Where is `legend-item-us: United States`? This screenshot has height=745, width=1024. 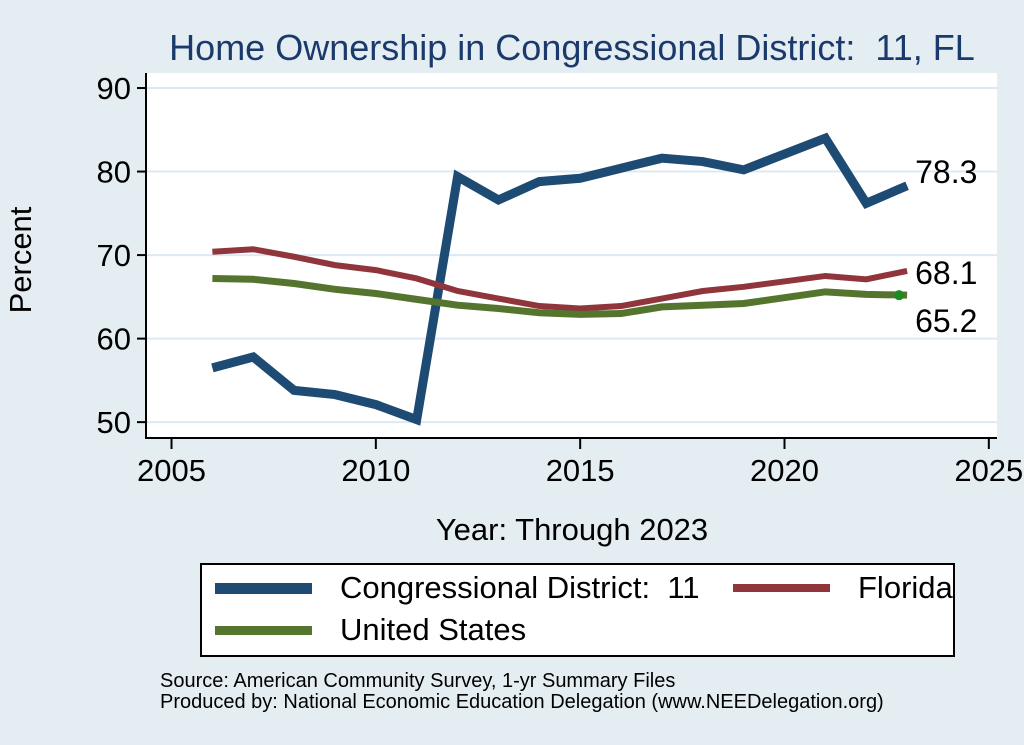
legend-item-us: United States is located at coordinates (370, 630).